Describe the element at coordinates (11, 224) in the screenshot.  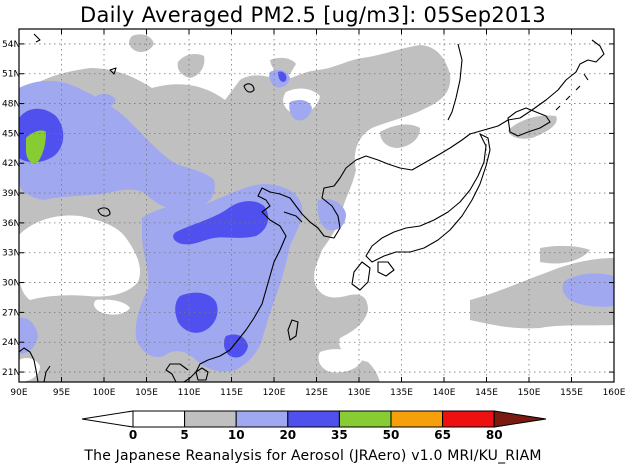
I see `lat-tick-label: 36N` at that location.